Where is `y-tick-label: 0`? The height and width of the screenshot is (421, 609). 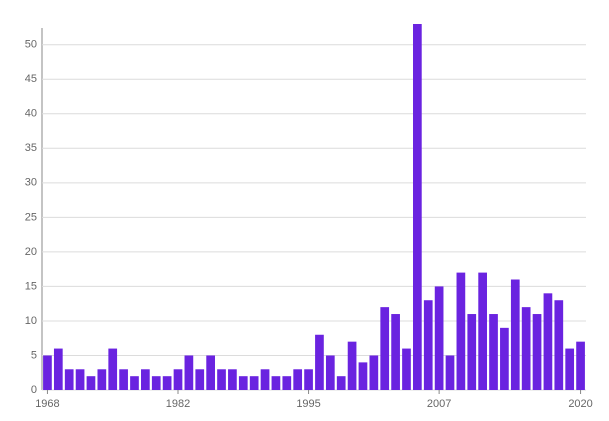 y-tick-label: 0 is located at coordinates (34, 390).